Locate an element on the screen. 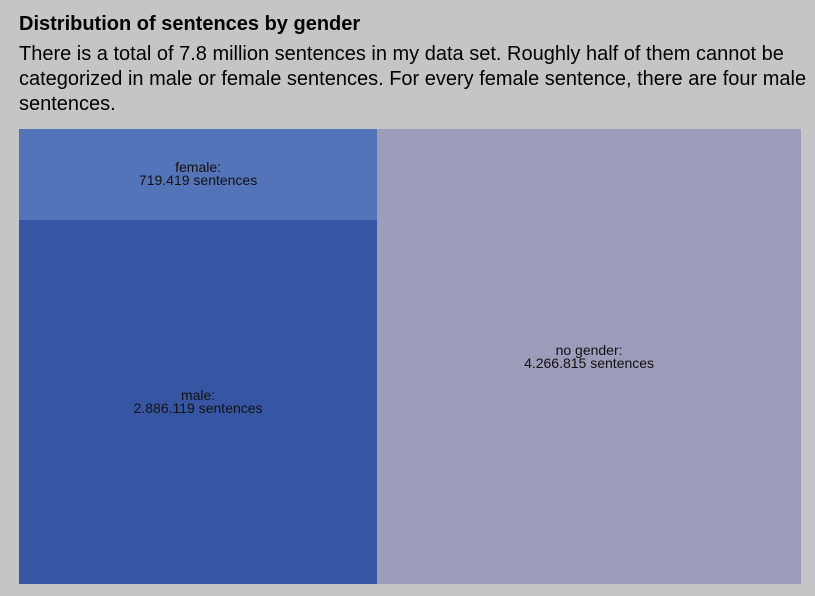  tile-category: no gender: is located at coordinates (589, 349).